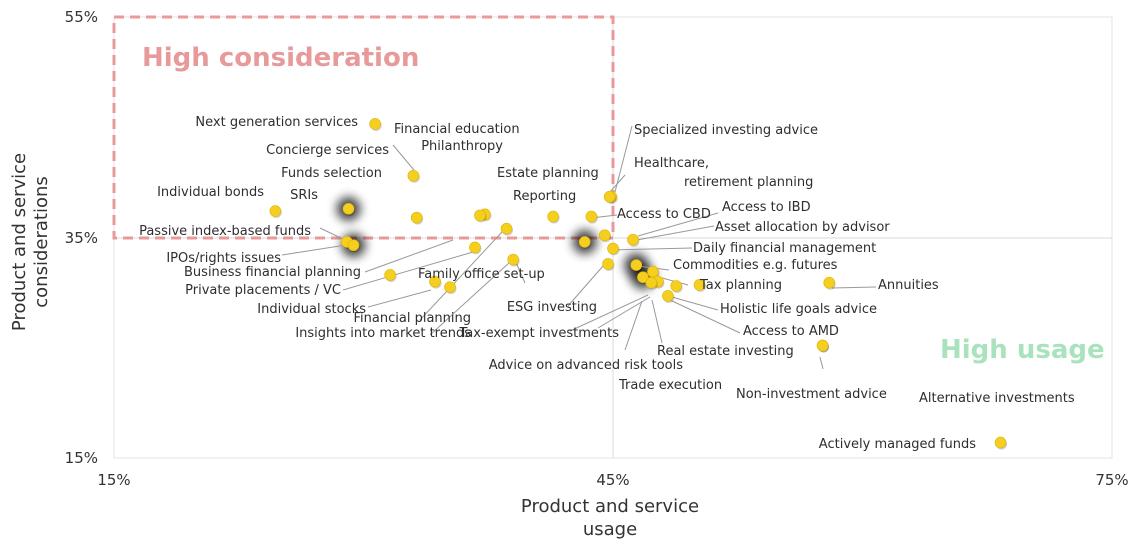  I want to click on data-point-daily-financial-management, so click(604, 235).